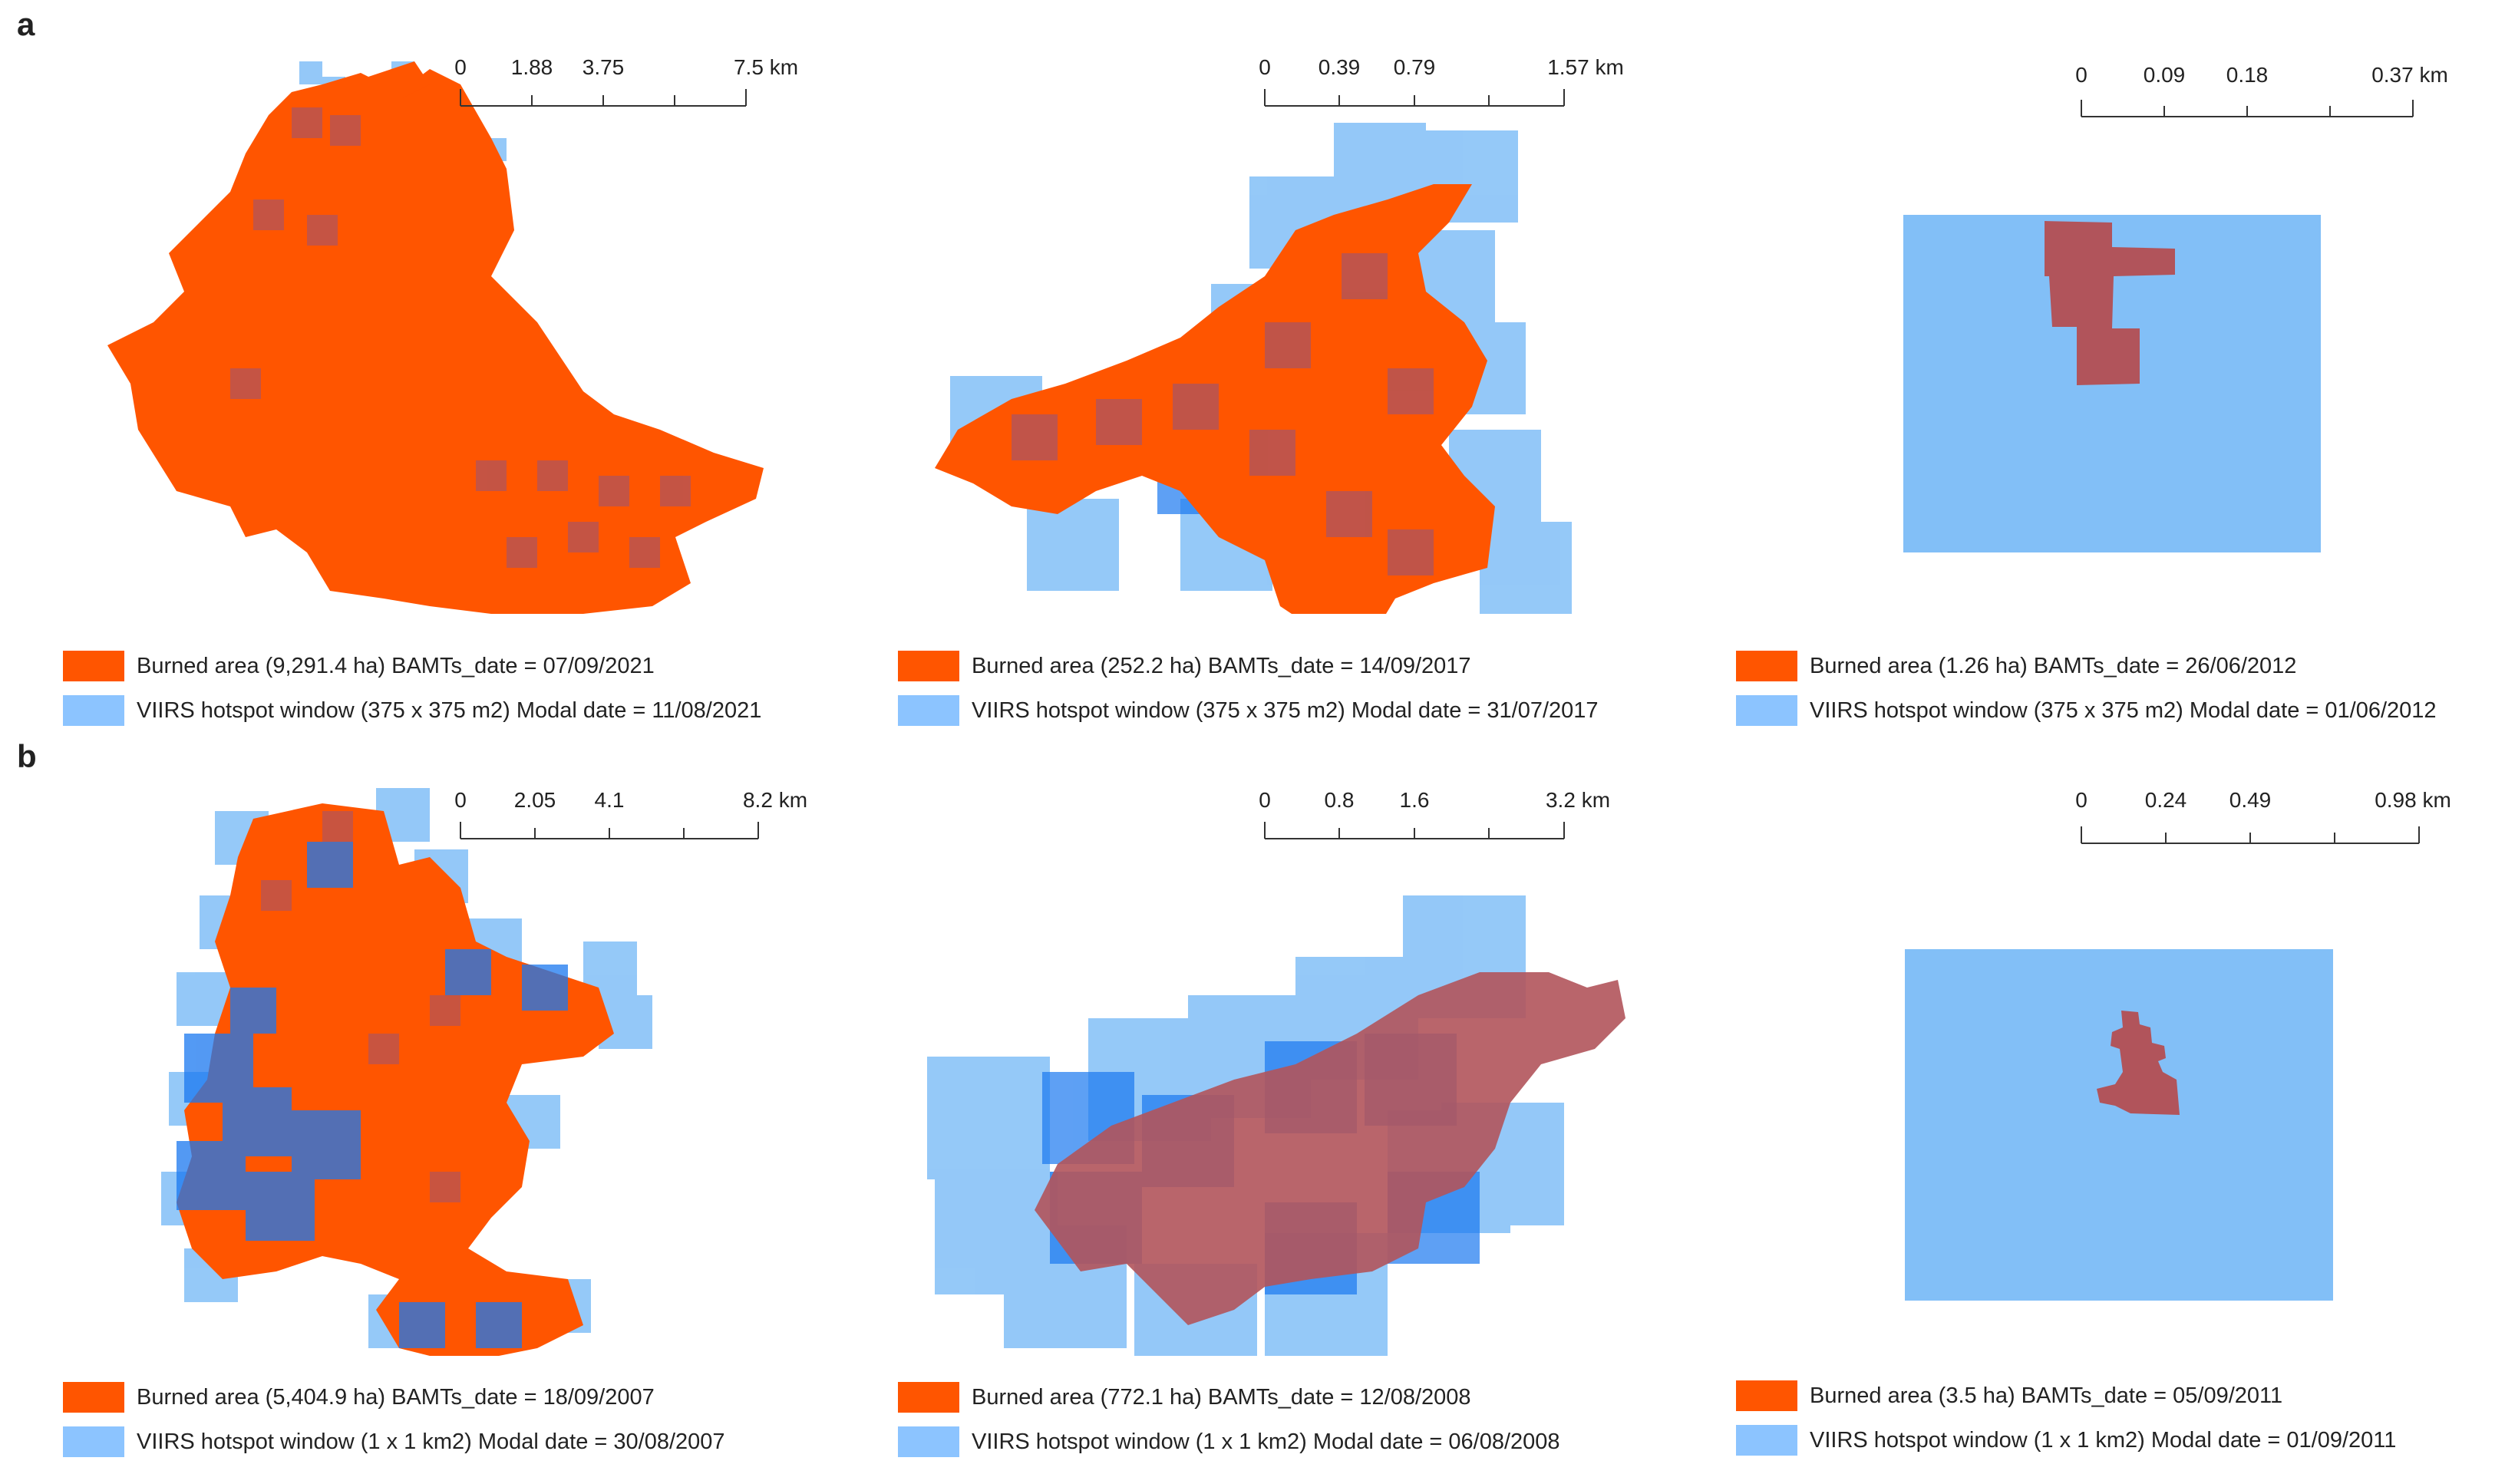  Describe the element at coordinates (1585, 67) in the screenshot. I see `scale-tick: 1.57 km` at that location.